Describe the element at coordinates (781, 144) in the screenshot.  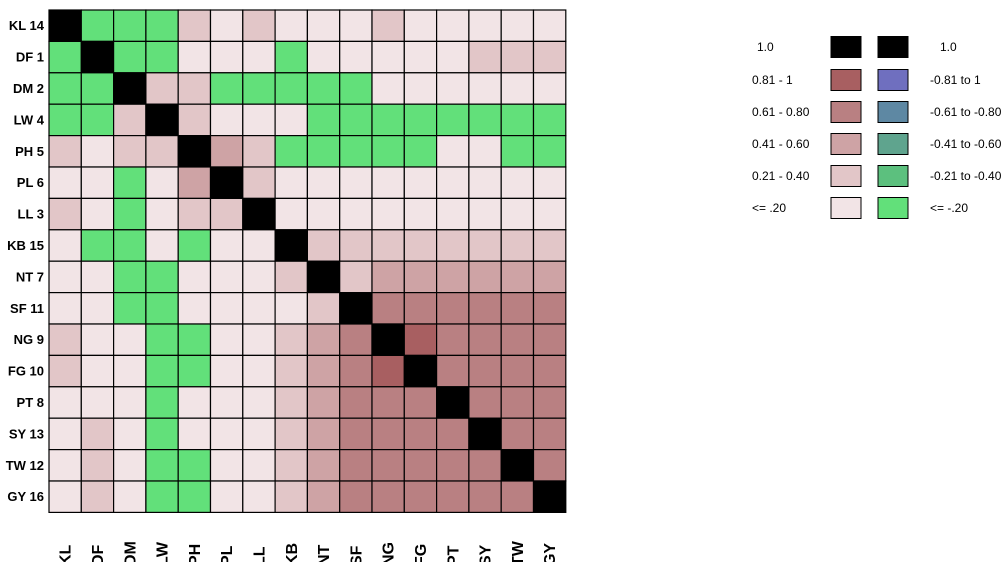
I see `legend-label-positive: 0.41 - 0.60` at that location.